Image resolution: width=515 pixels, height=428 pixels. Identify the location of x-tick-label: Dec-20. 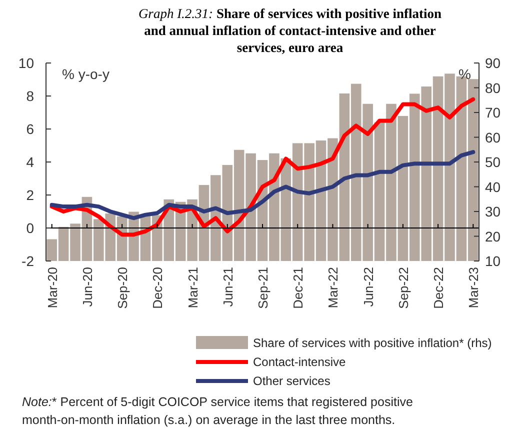
(158, 288).